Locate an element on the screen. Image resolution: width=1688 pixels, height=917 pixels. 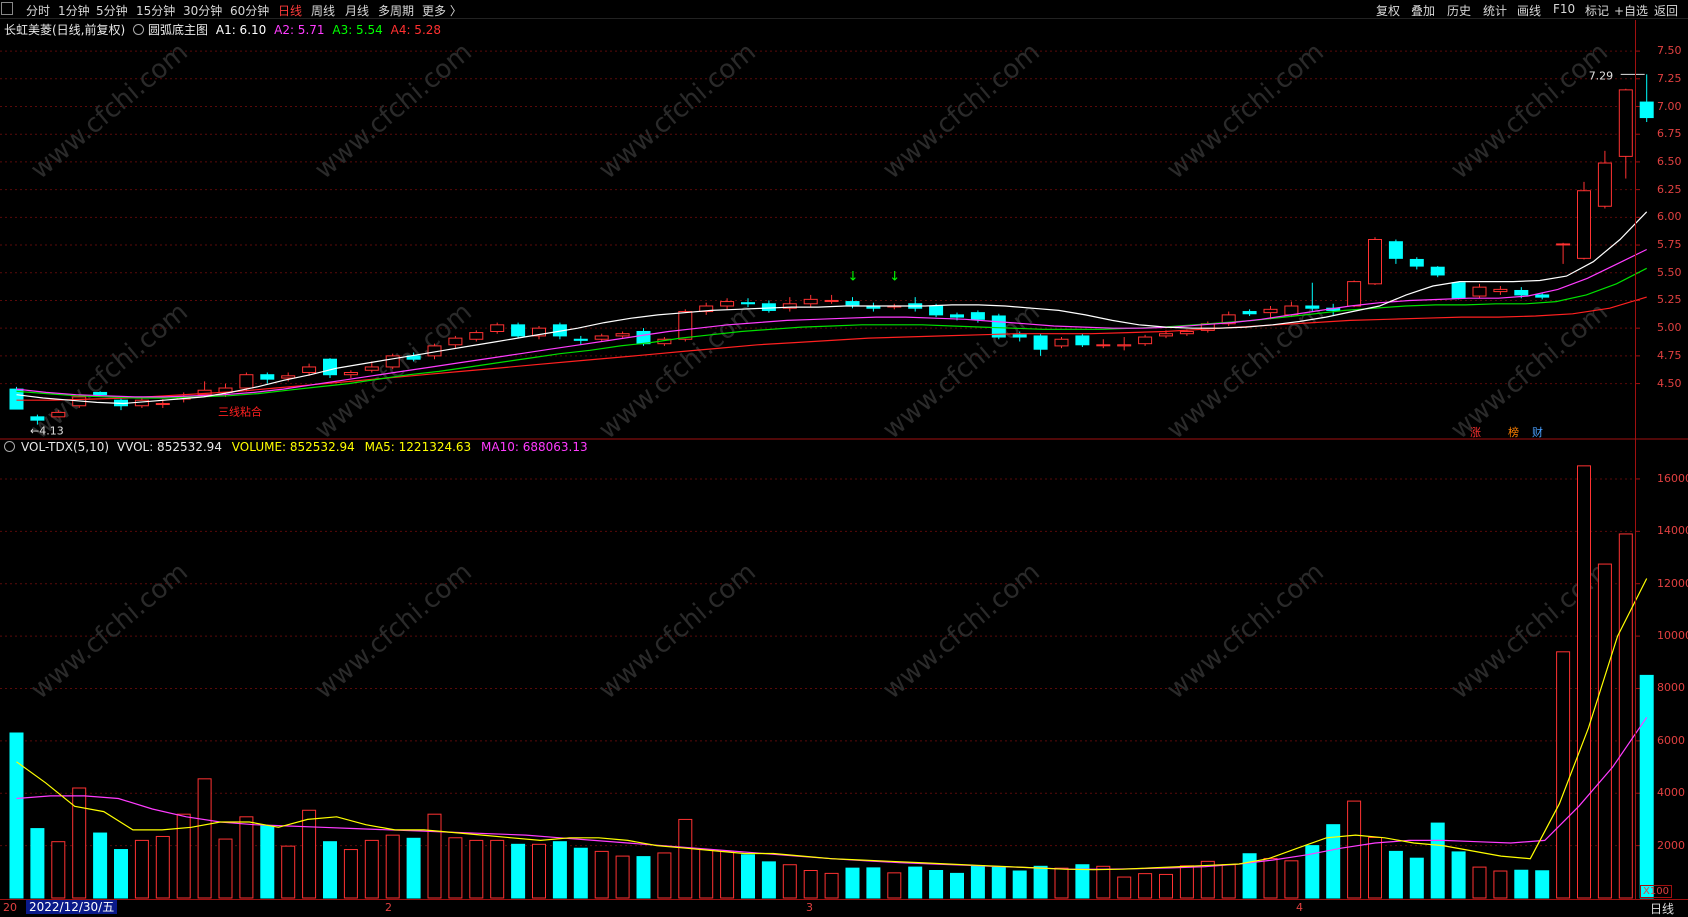
period-indicator: 日线 is located at coordinates (1662, 909).